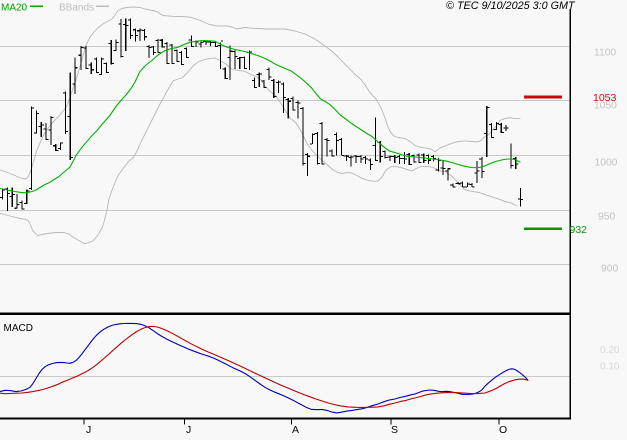 The width and height of the screenshot is (627, 440). Describe the element at coordinates (511, 6) in the screenshot. I see `svg-text: © TEC 9/10/2025 3:0 GMT` at that location.